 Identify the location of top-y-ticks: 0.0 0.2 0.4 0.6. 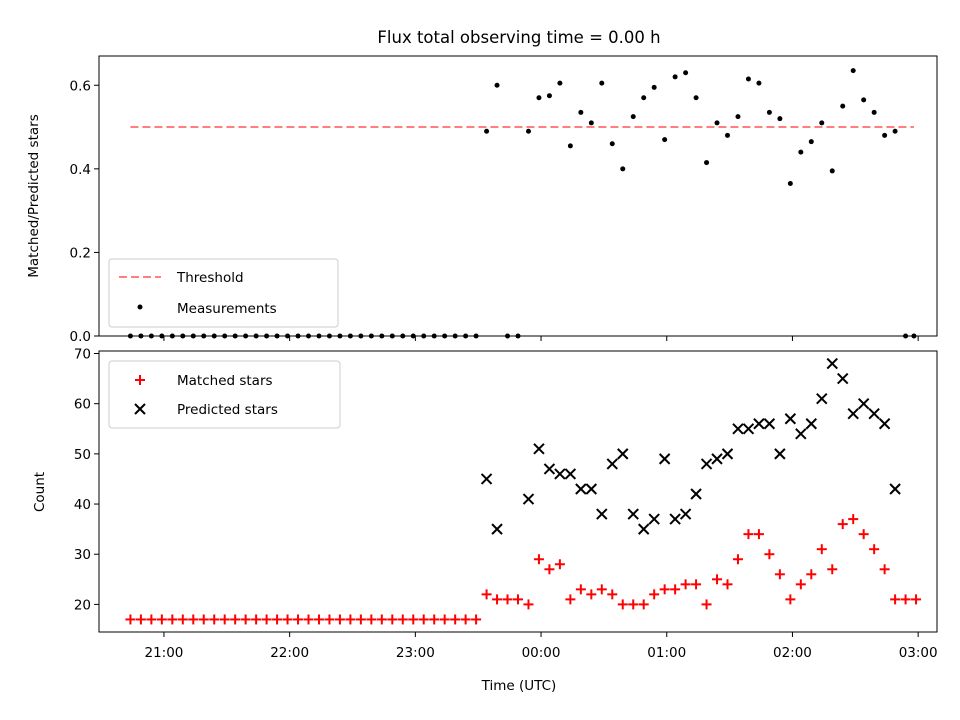
(84, 211).